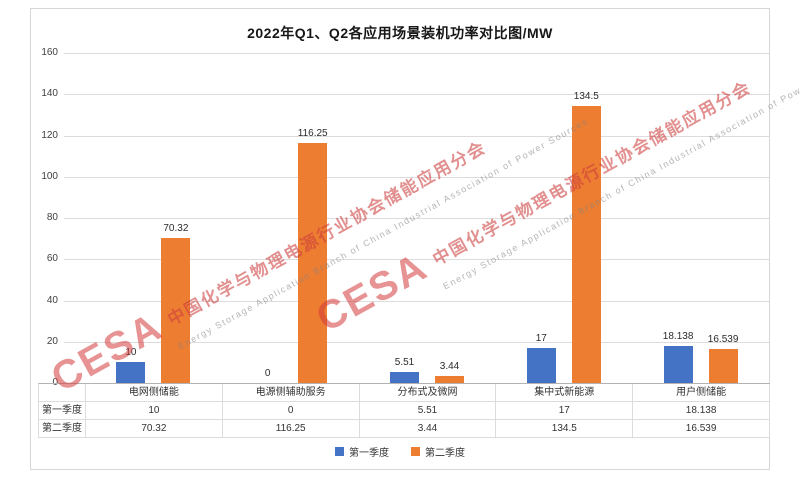 The width and height of the screenshot is (800, 481). I want to click on data-table-cell: 10, so click(154, 411).